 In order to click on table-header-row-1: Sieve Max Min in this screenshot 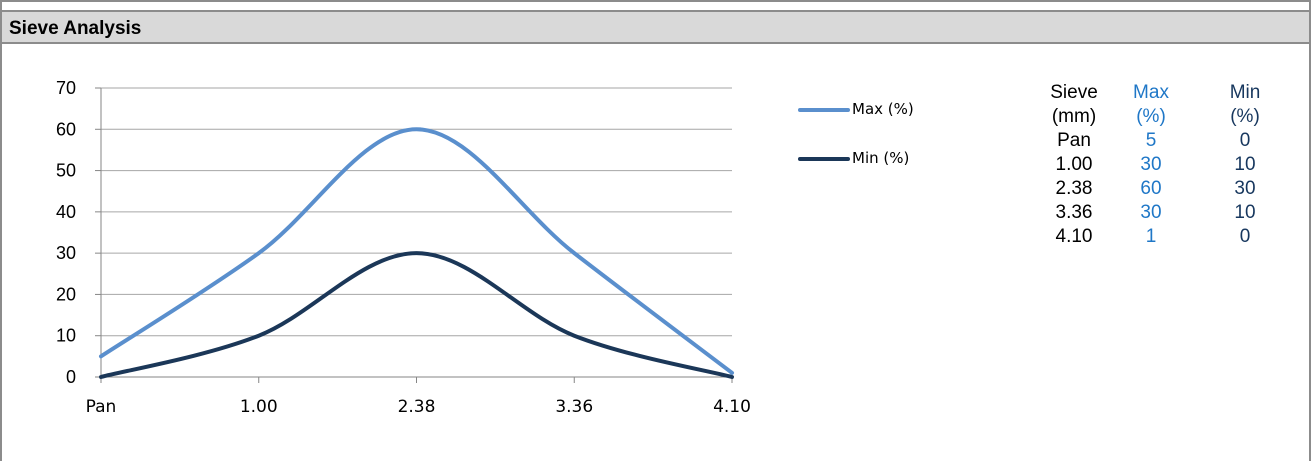, I will do `click(1171, 93)`.